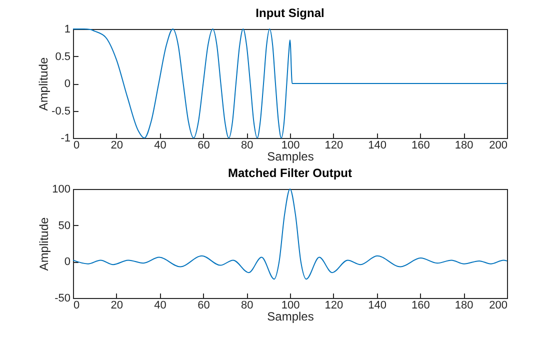 The image size is (560, 337). I want to click on y-tick-label: 0.5, so click(62, 56).